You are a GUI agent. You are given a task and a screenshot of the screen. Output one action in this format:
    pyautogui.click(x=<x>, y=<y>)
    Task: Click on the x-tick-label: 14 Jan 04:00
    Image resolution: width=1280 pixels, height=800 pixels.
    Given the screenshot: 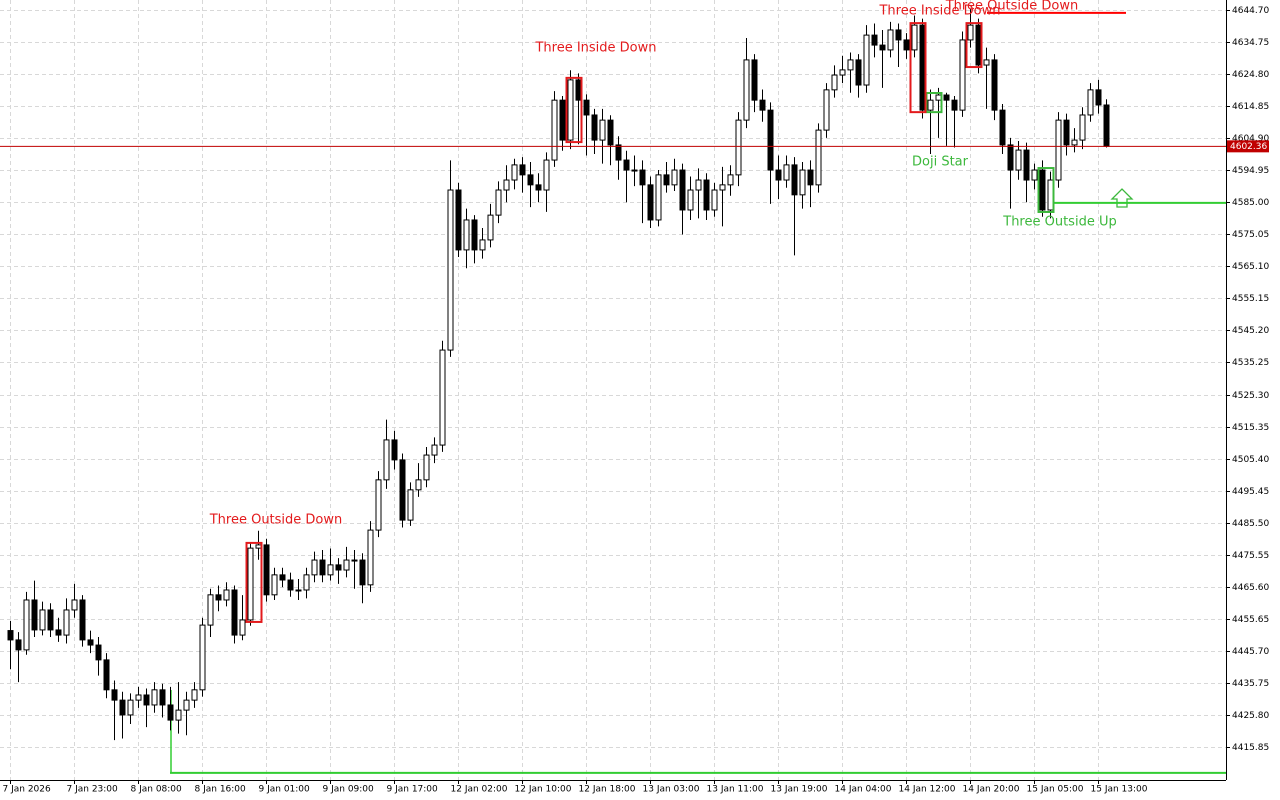 What is the action you would take?
    pyautogui.click(x=863, y=790)
    